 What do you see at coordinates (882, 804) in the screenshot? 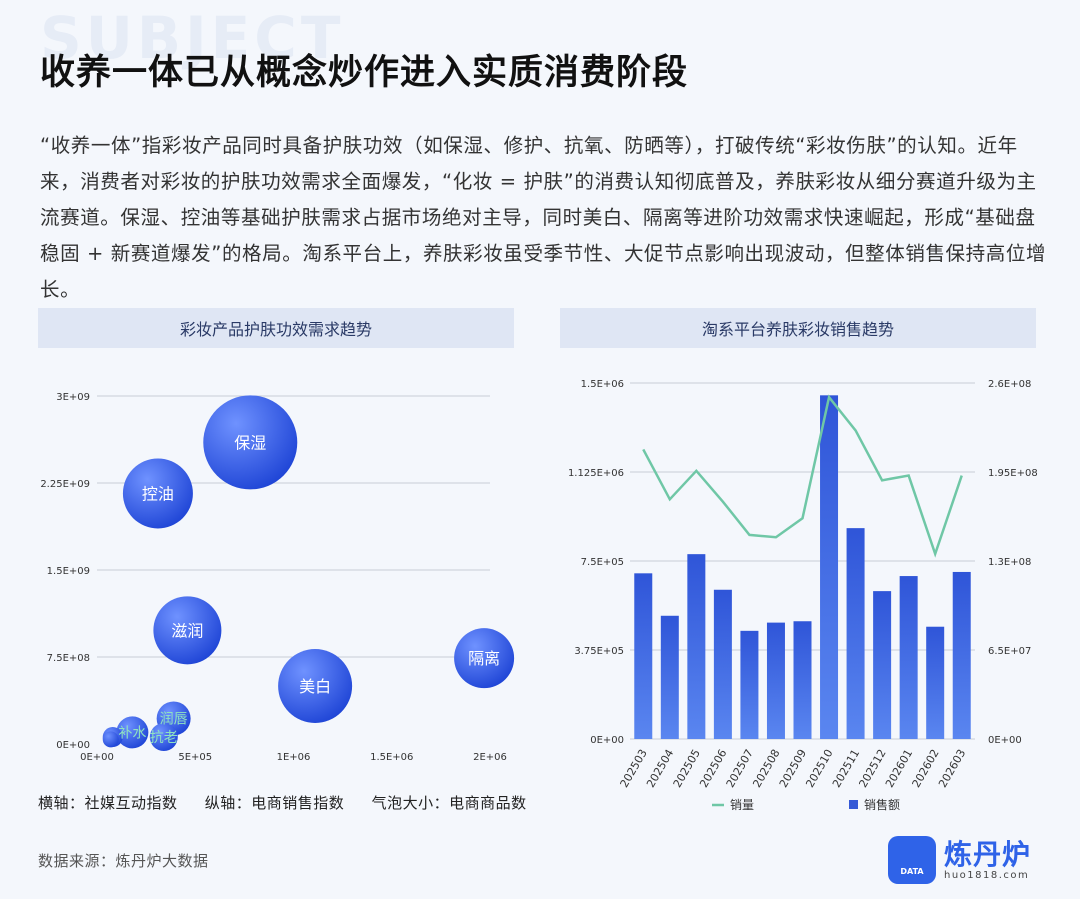
I see `legend-bar-label: 销售额` at bounding box center [882, 804].